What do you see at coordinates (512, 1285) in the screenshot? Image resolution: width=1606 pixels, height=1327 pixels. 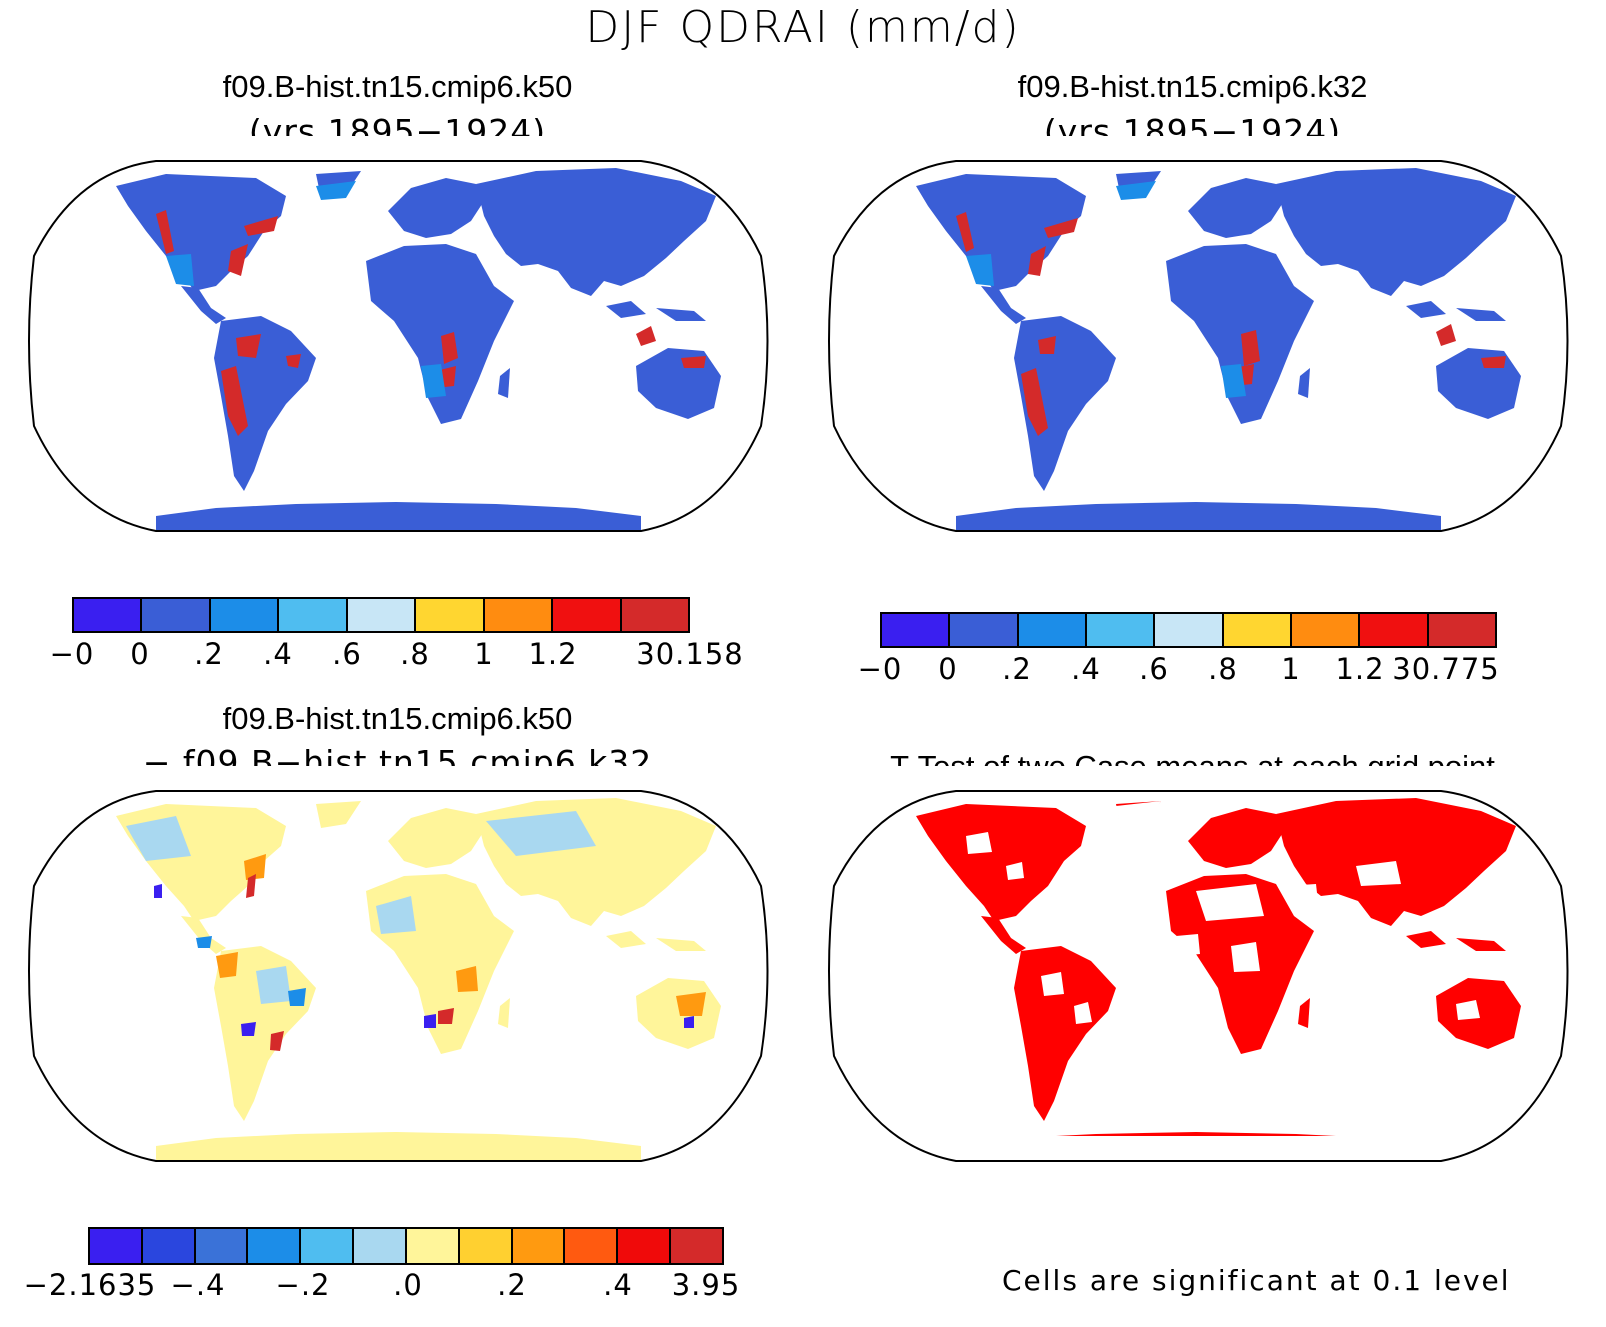 I see `diff-tick: .2` at bounding box center [512, 1285].